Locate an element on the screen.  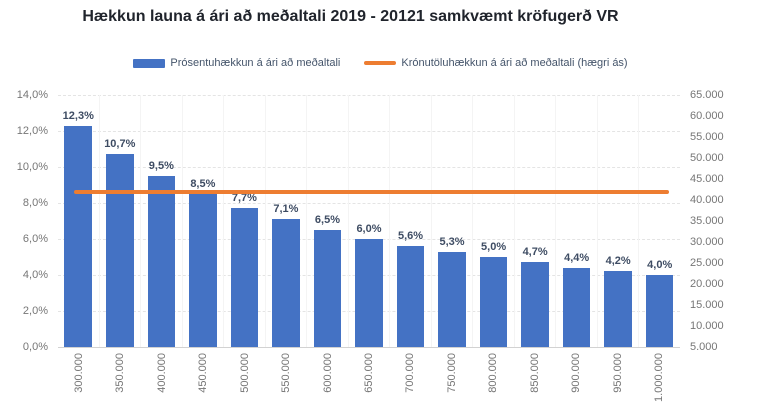
right-axis-tick-label: 65.000 is located at coordinates (707, 95).